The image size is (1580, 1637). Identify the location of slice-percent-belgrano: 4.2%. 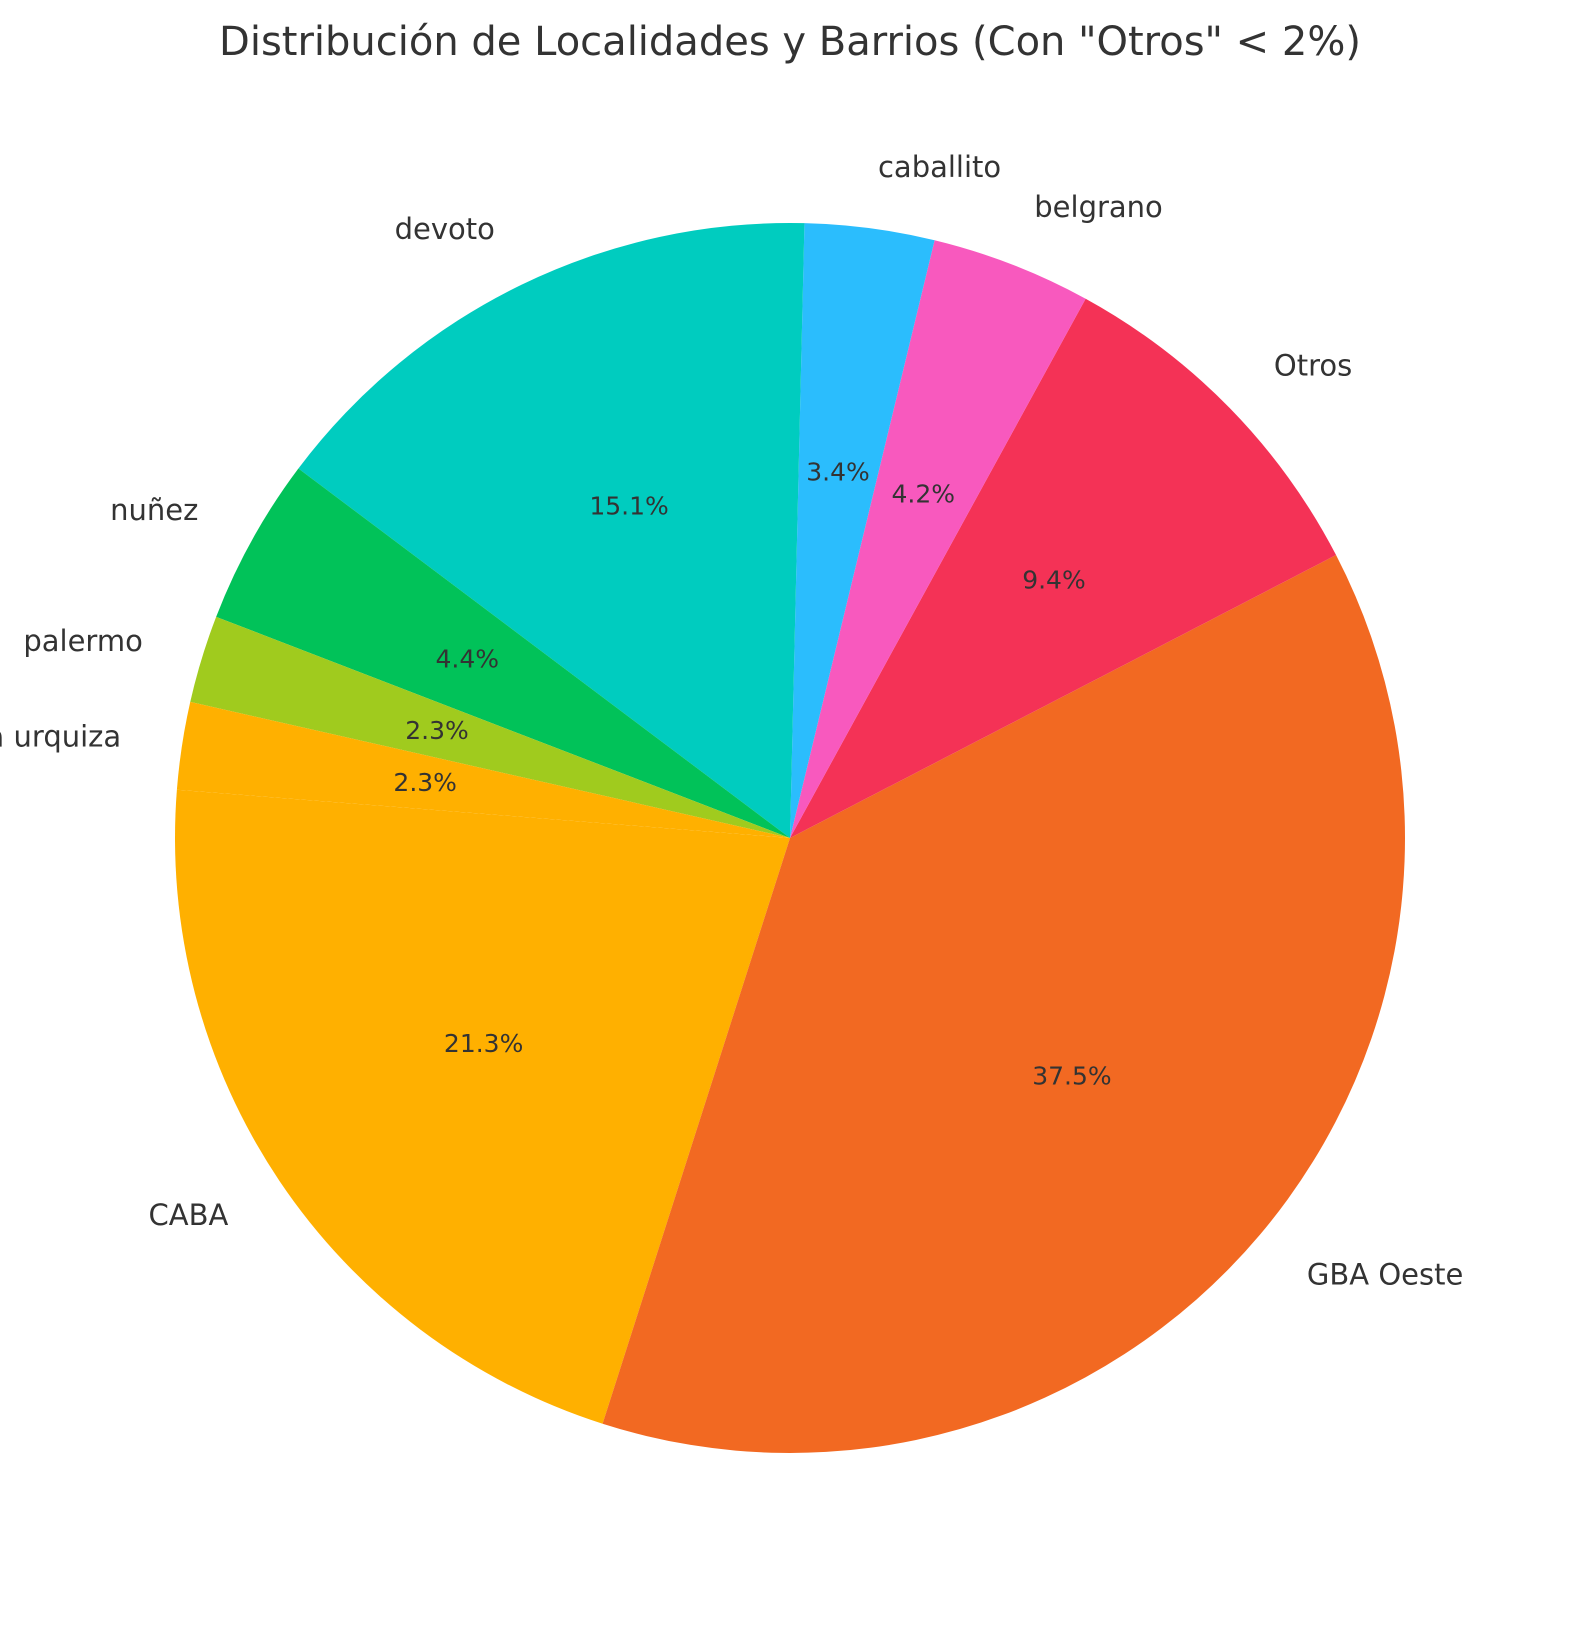
(923, 493).